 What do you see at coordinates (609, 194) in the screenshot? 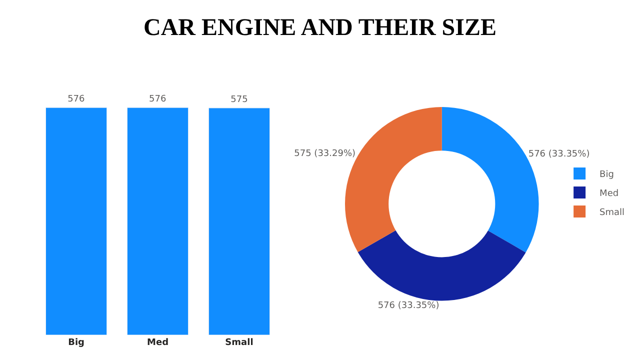
I see `legend-label: Med` at bounding box center [609, 194].